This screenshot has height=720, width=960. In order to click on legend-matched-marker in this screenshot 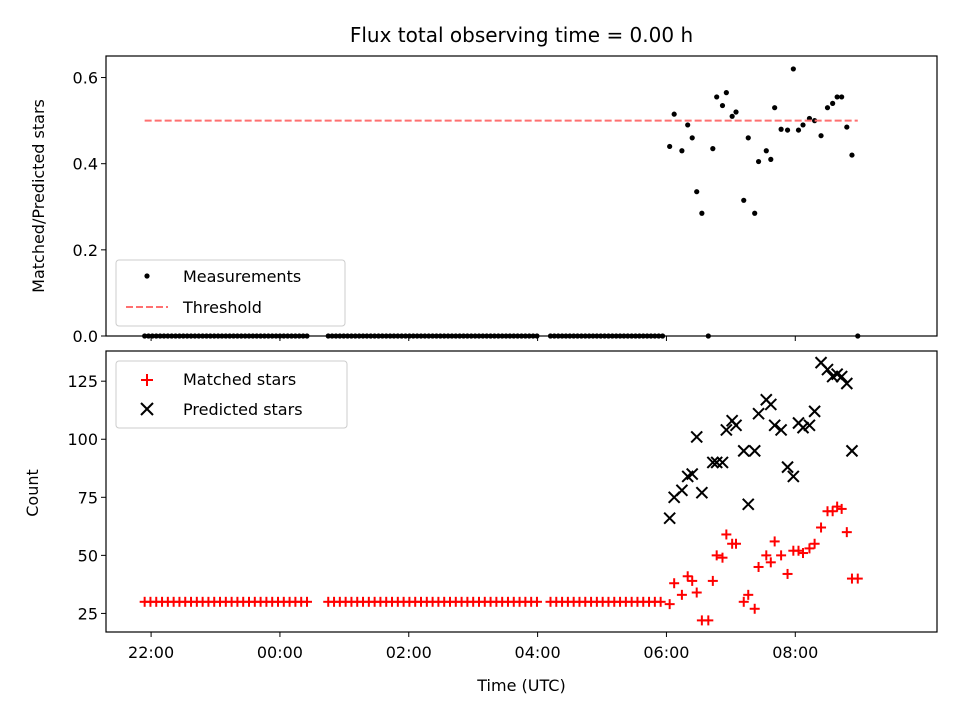, I will do `click(147, 380)`.